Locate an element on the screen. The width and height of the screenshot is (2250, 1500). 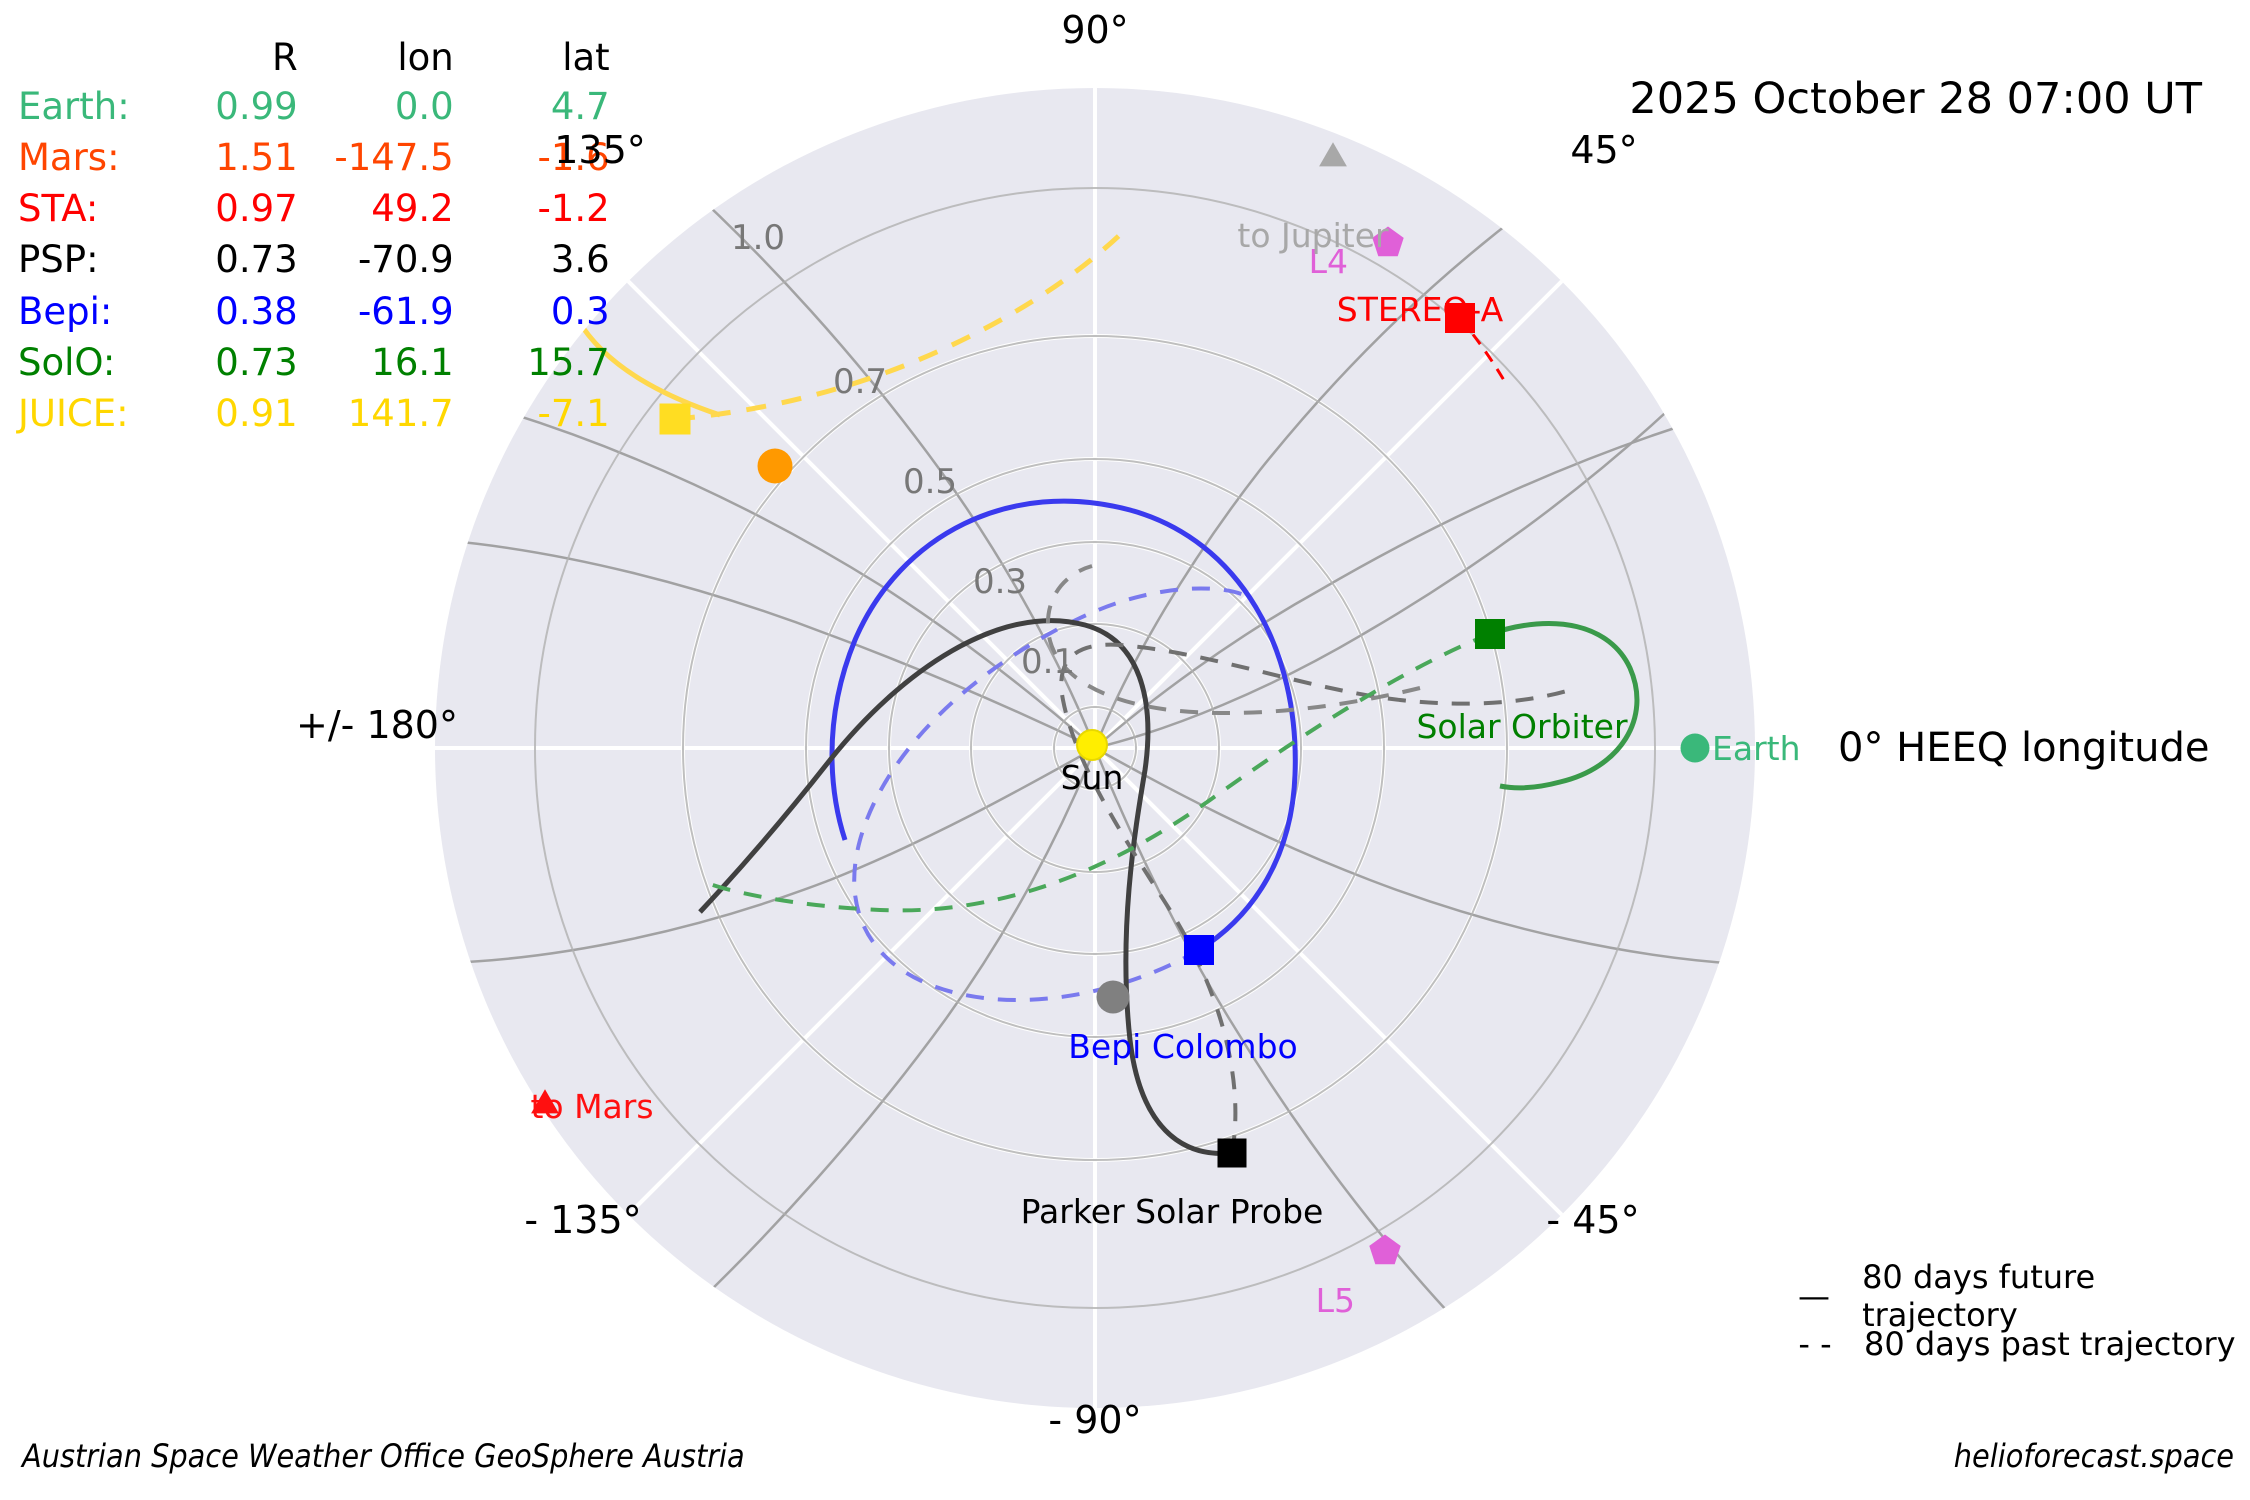
marker-mercury is located at coordinates (1113, 997).